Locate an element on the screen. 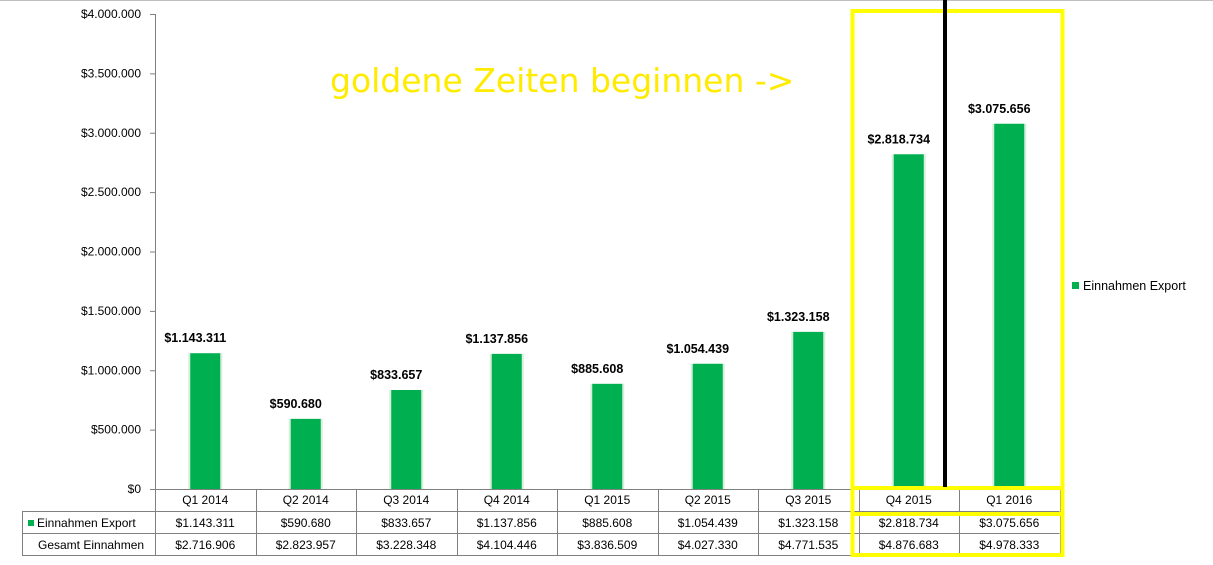  table-cell: $4.027.330 is located at coordinates (708, 545).